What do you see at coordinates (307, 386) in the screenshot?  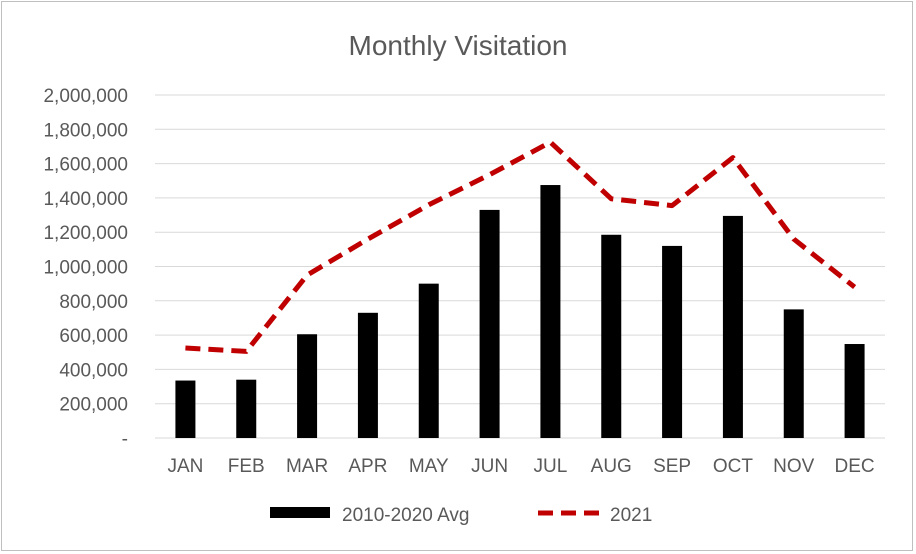 I see `bar-mar` at bounding box center [307, 386].